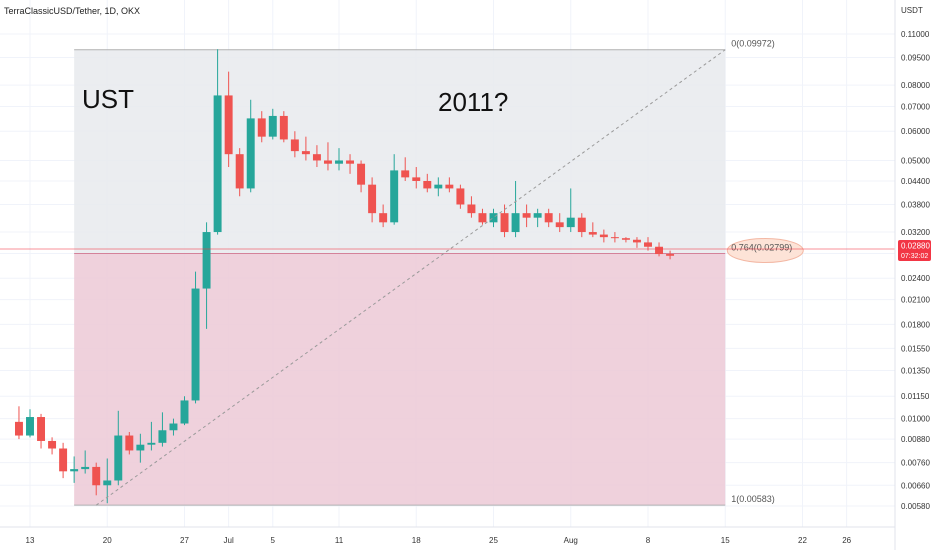  I want to click on y-tick-label: 0.00660, so click(915, 485).